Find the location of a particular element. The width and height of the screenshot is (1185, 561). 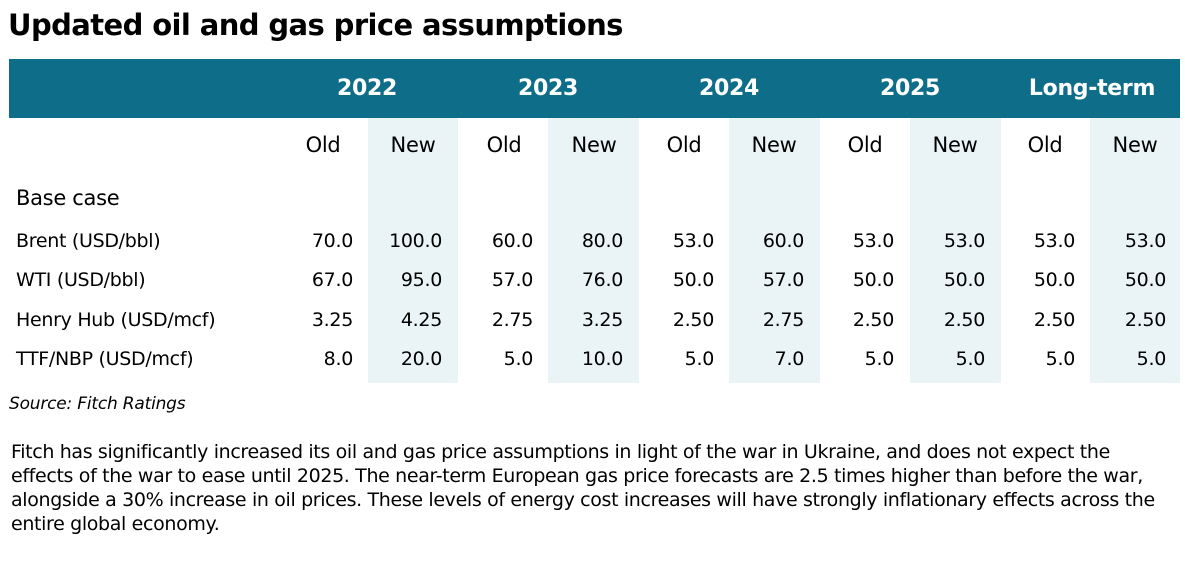

table-cell: 70.0 is located at coordinates (332, 241).